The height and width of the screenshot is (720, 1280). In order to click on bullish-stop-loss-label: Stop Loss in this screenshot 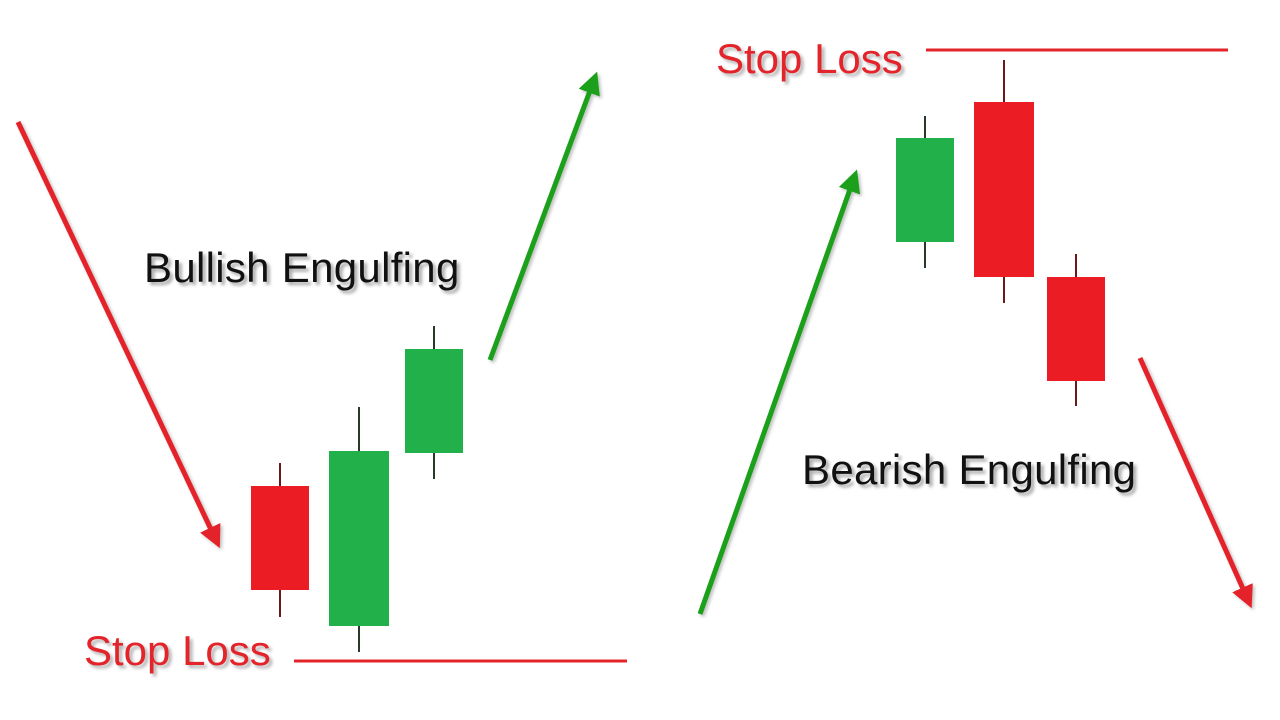, I will do `click(177, 650)`.